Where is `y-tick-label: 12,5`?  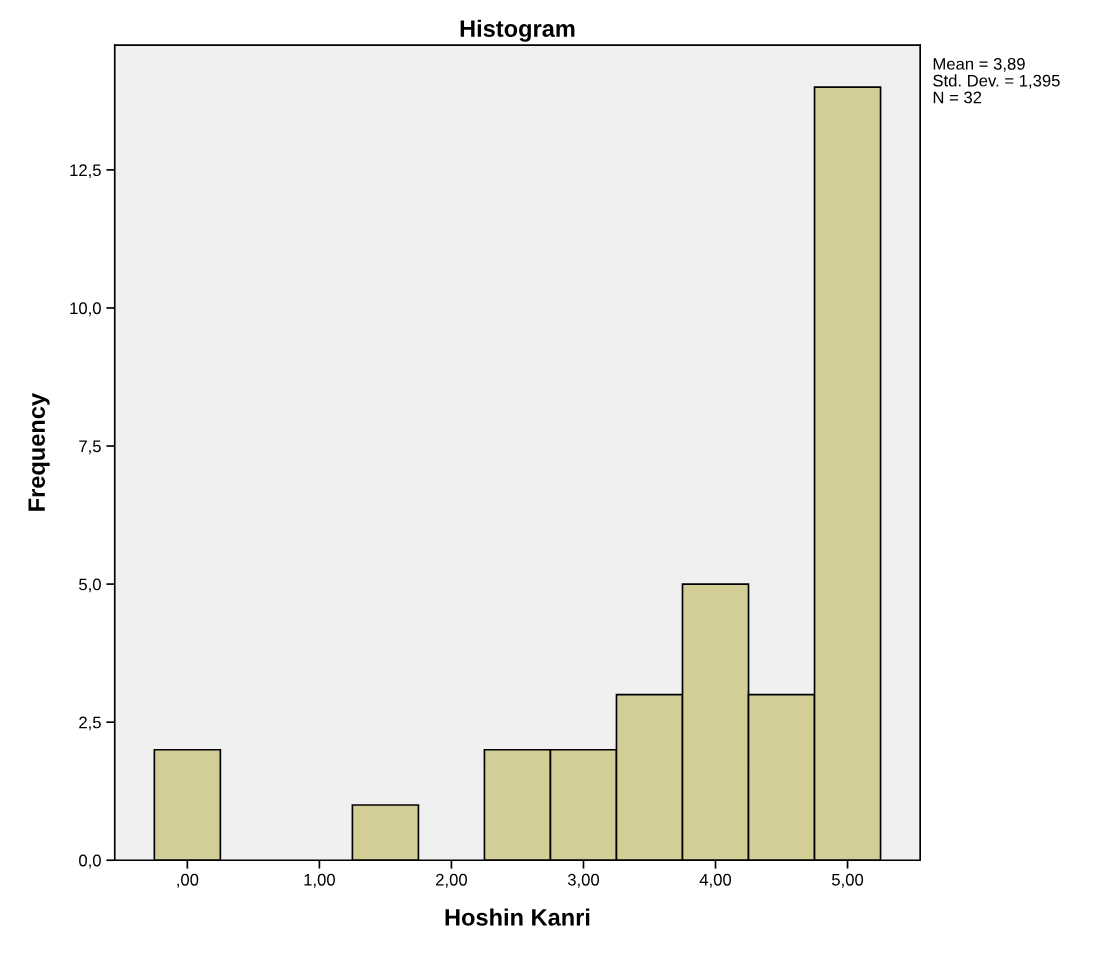 y-tick-label: 12,5 is located at coordinates (85, 171).